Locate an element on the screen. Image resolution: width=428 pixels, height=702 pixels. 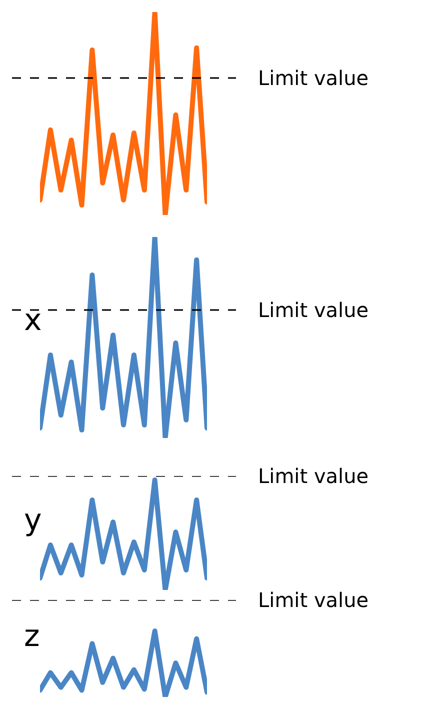
y-axis-title: y is located at coordinates (33, 520).